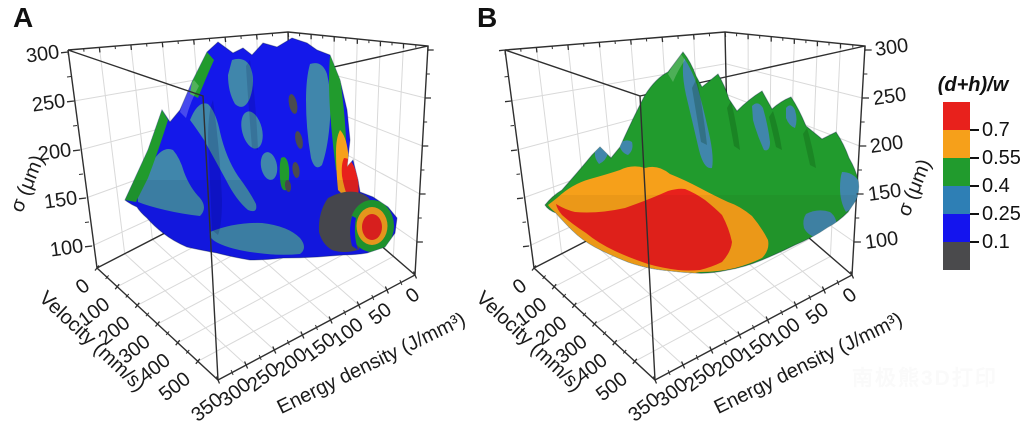 This screenshot has width=1024, height=427. I want to click on plot-b-sigma-tick-labels: 300 250 200 150 100, so click(887, 144).